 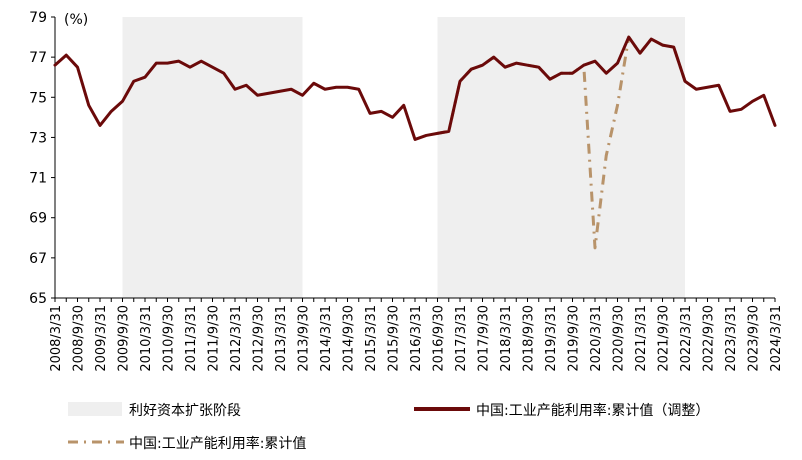 I want to click on x-tick-label: 2020/3/31, so click(x=596, y=338).